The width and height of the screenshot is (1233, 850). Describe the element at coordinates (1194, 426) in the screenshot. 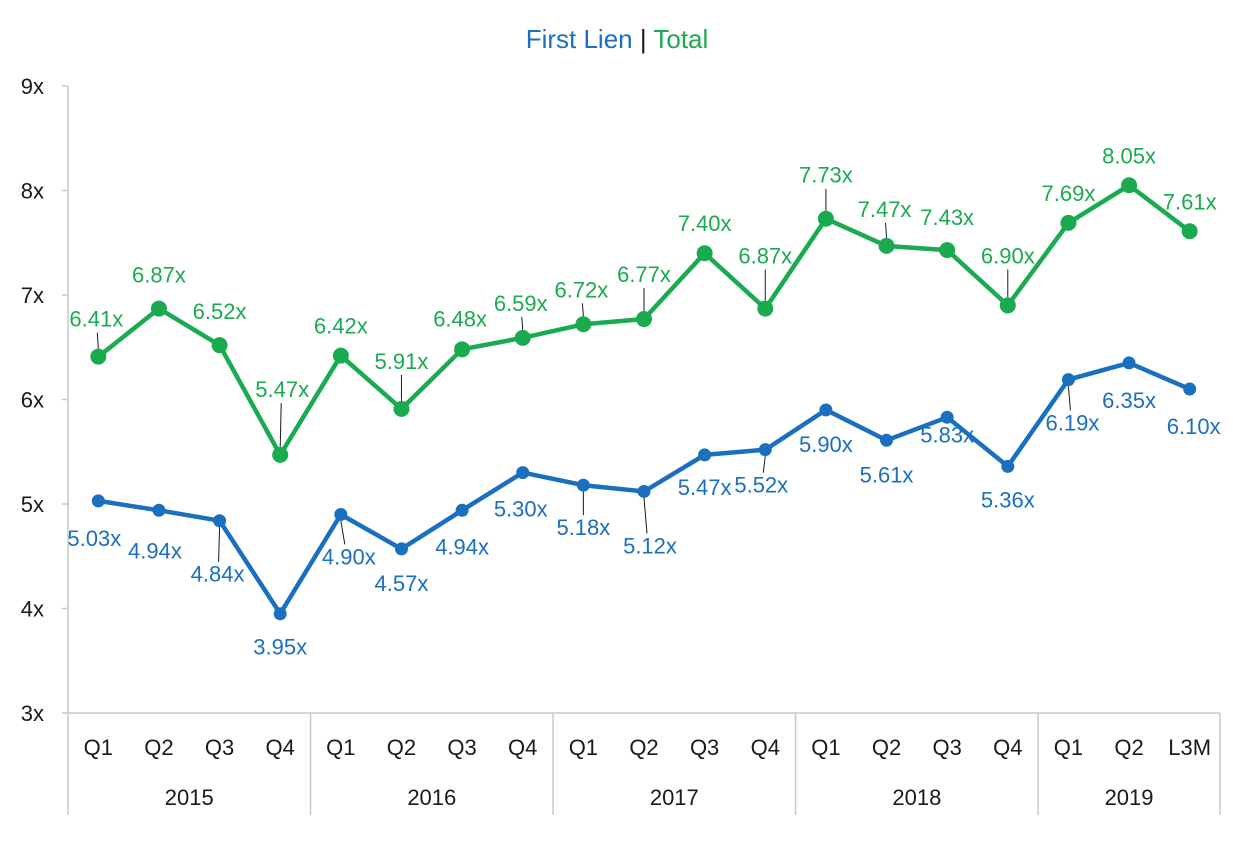

I see `data-label: 6.10x` at that location.